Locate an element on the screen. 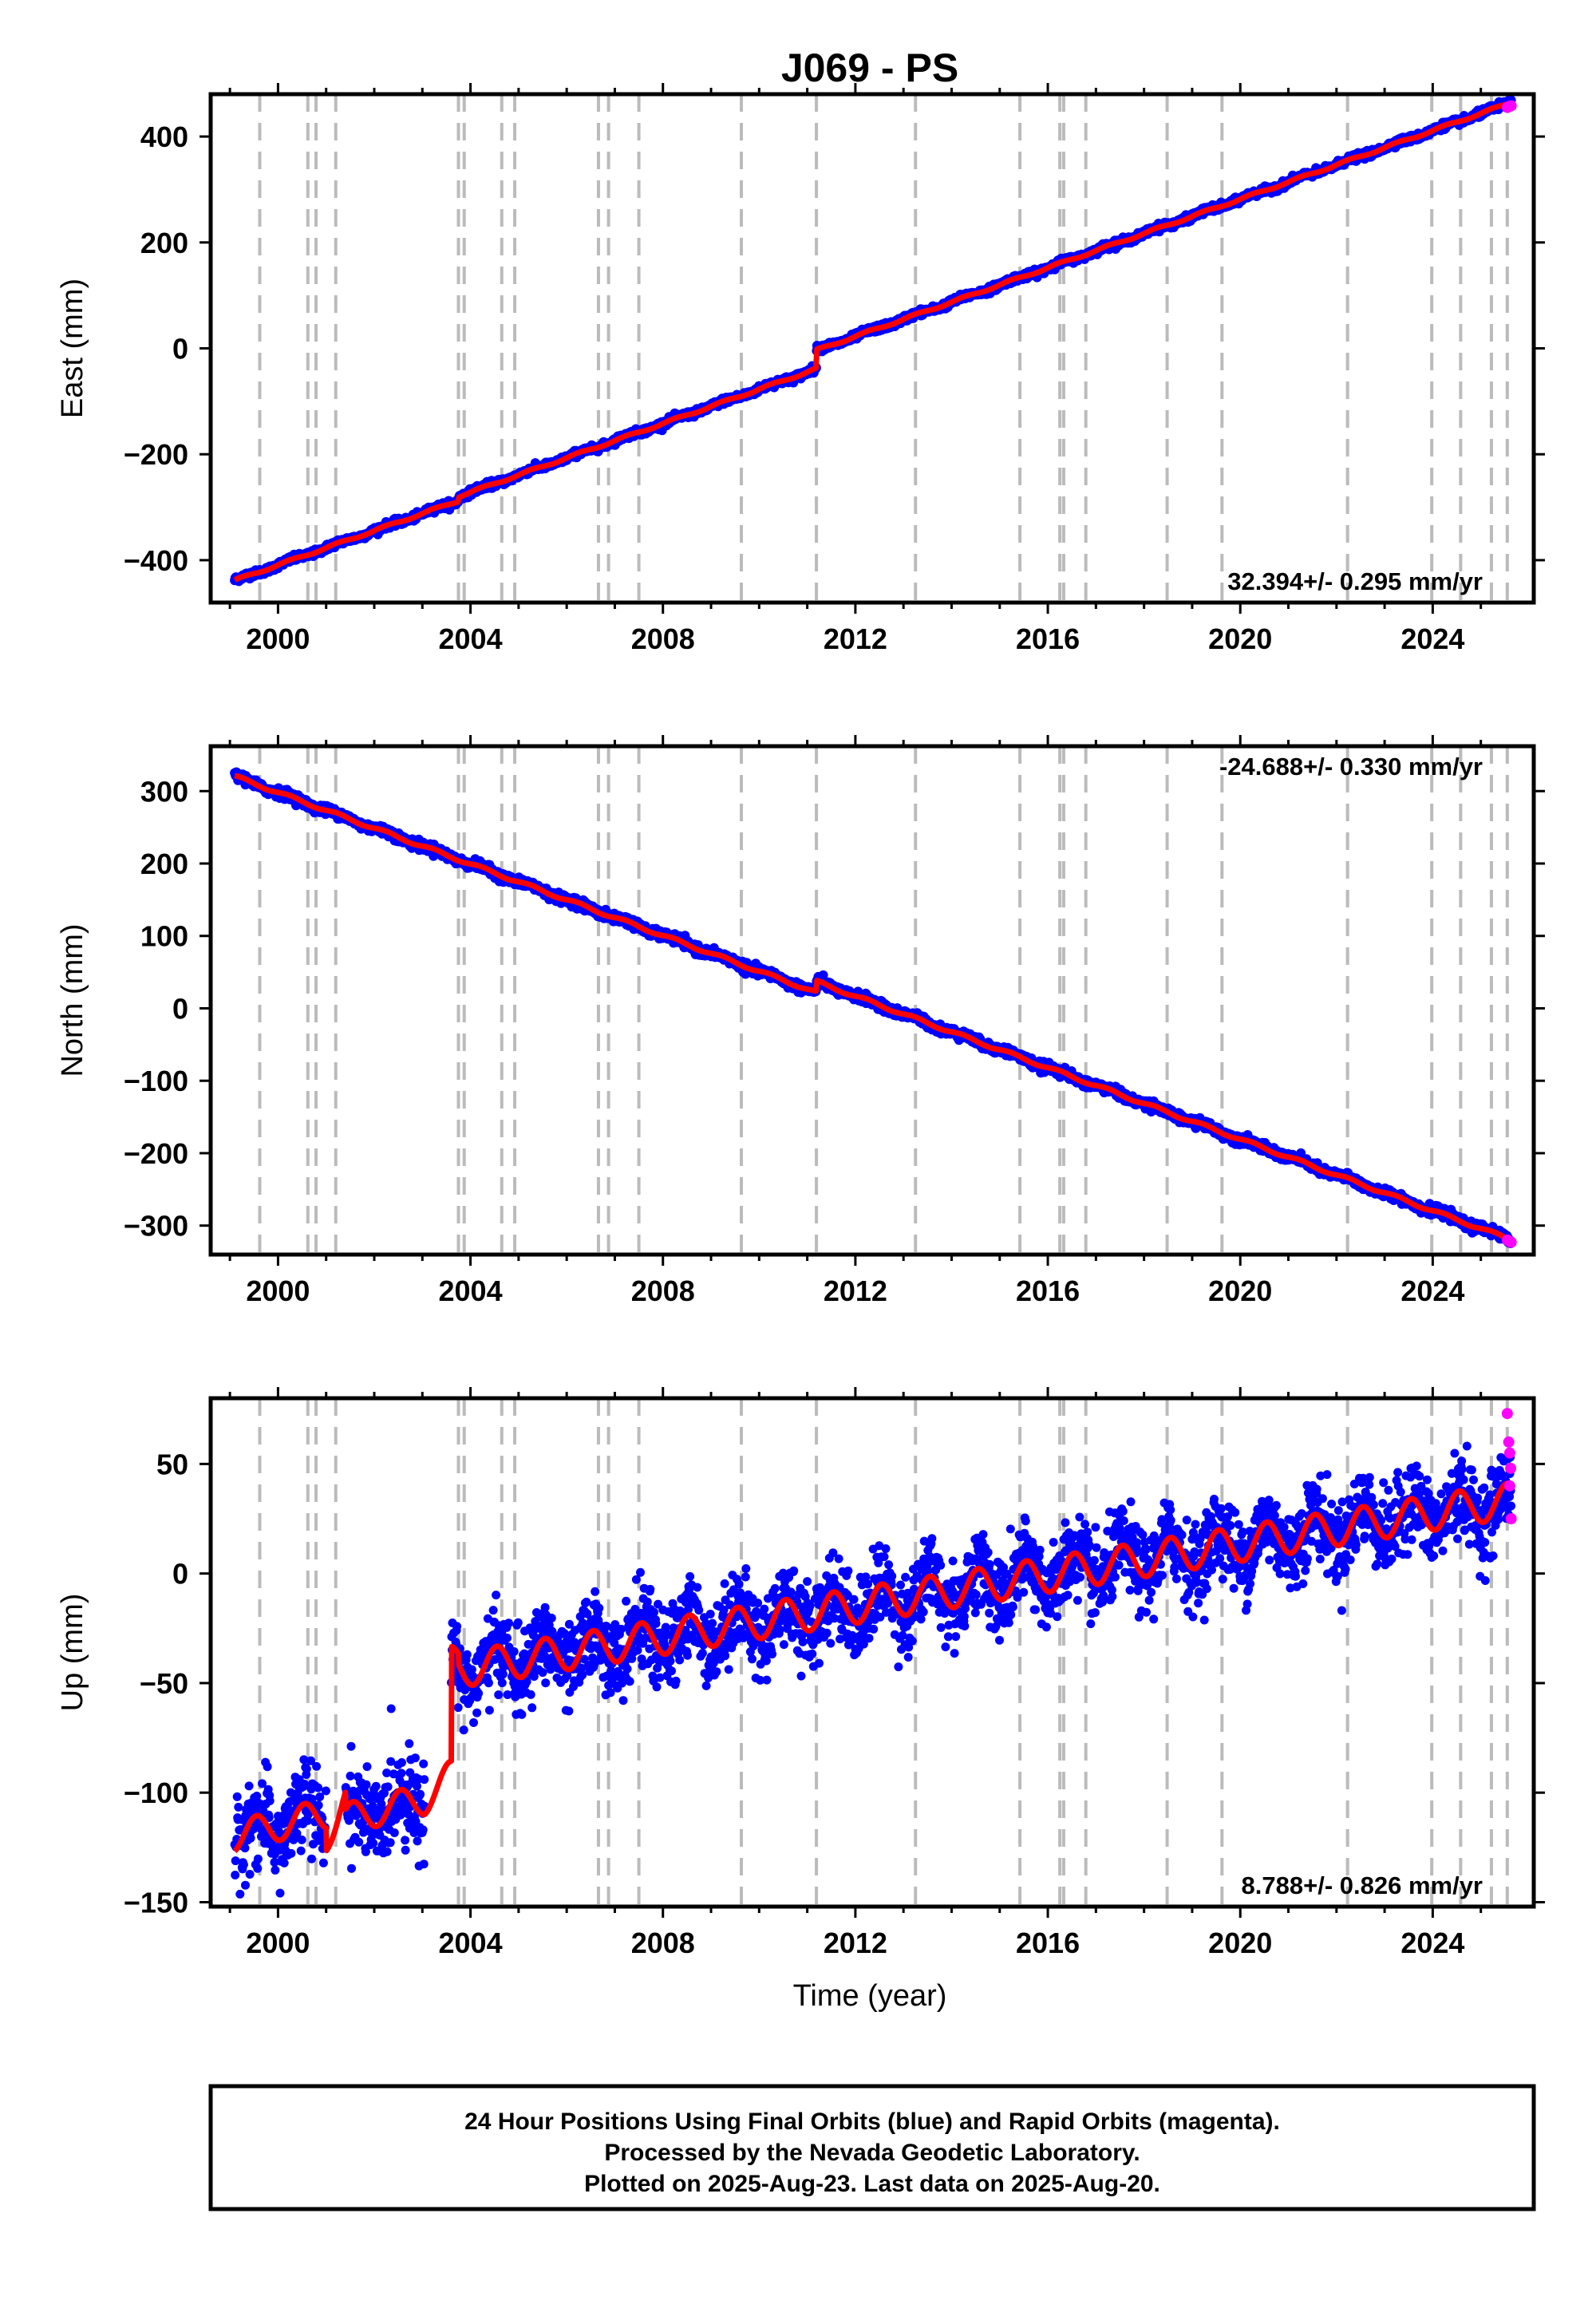  x-tick-label: 2012 is located at coordinates (855, 638).